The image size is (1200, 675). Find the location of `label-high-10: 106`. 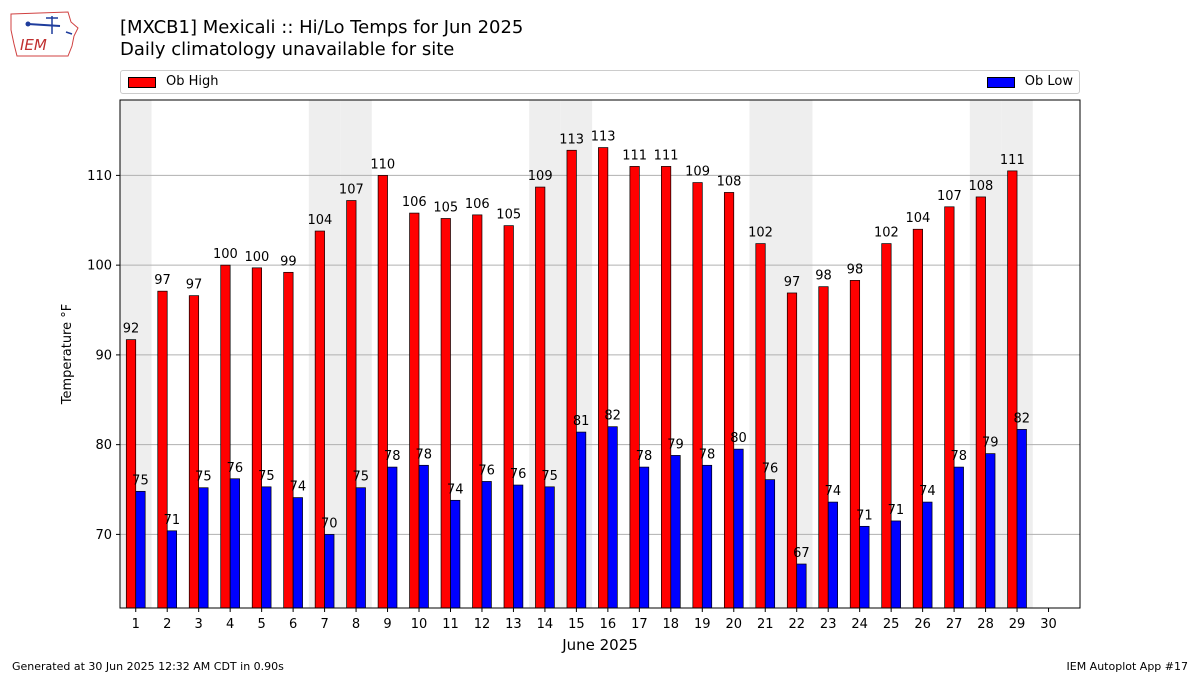

label-high-10: 106 is located at coordinates (414, 202).